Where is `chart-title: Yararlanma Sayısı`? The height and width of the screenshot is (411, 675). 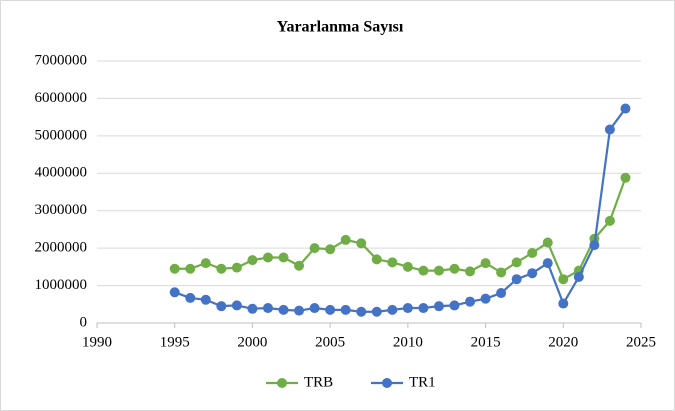 chart-title: Yararlanma Sayısı is located at coordinates (340, 27).